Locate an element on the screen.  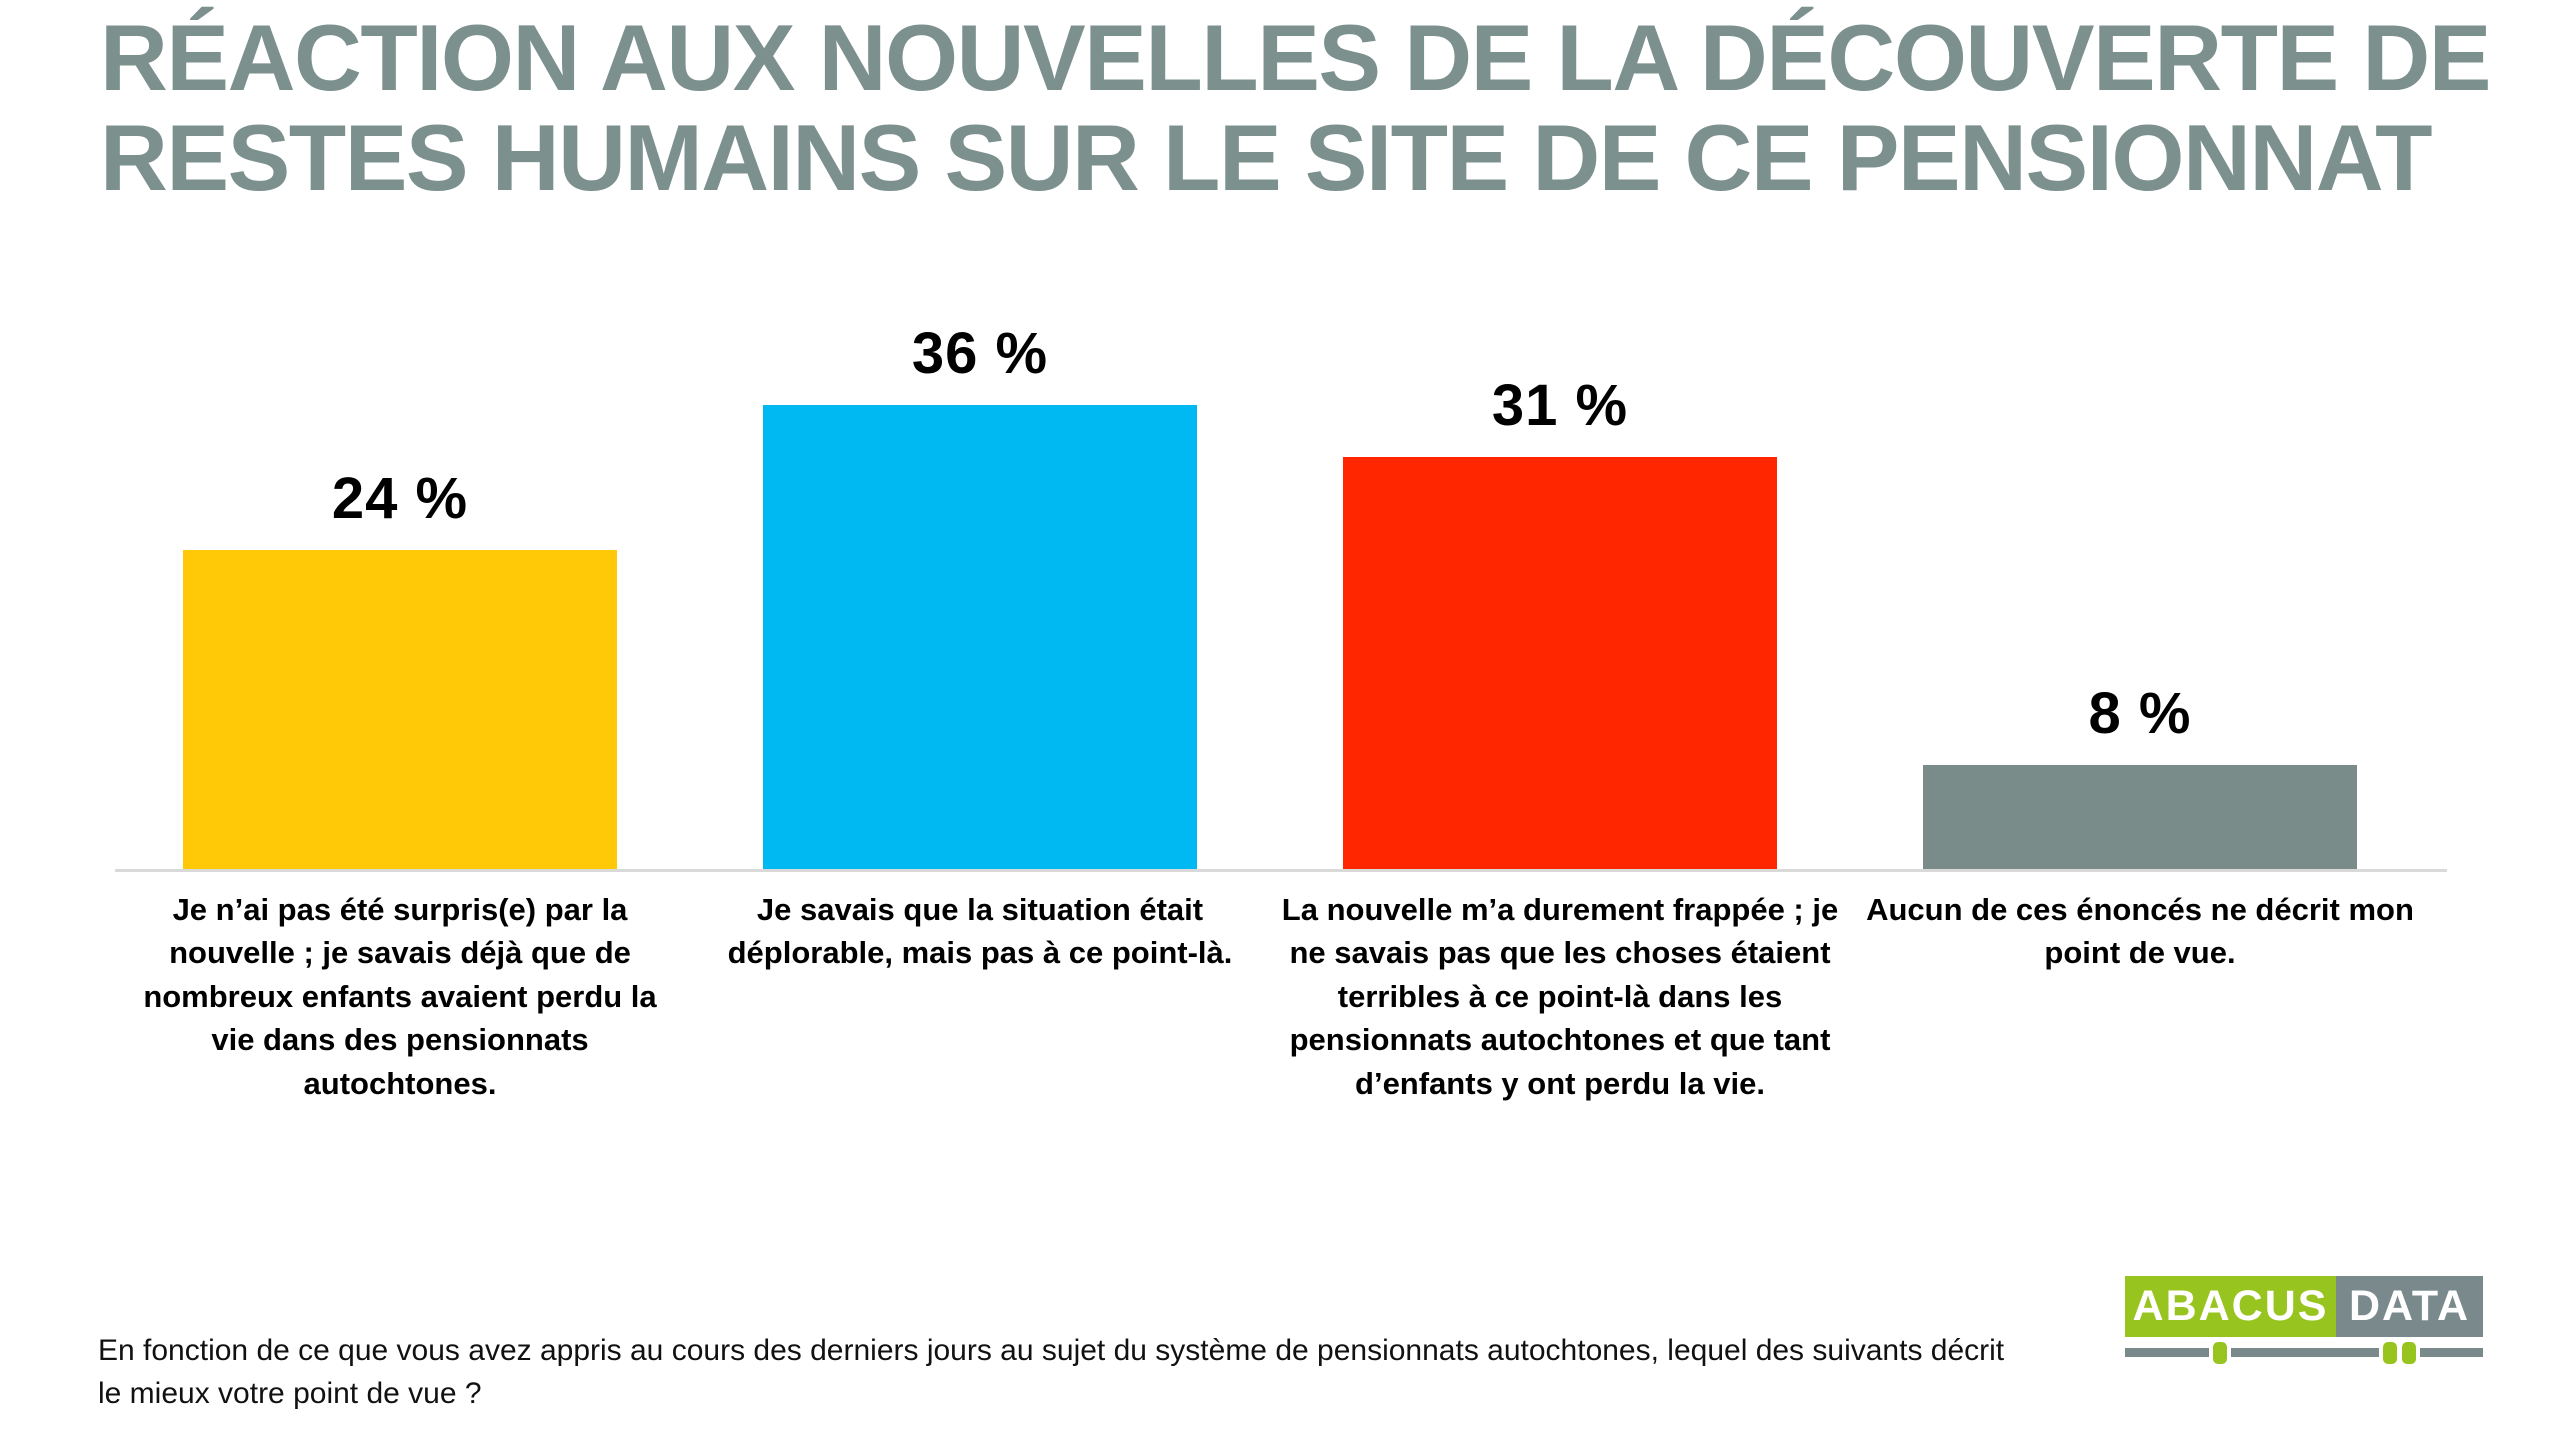
bar-value-label-1: 24 % is located at coordinates (400, 498).